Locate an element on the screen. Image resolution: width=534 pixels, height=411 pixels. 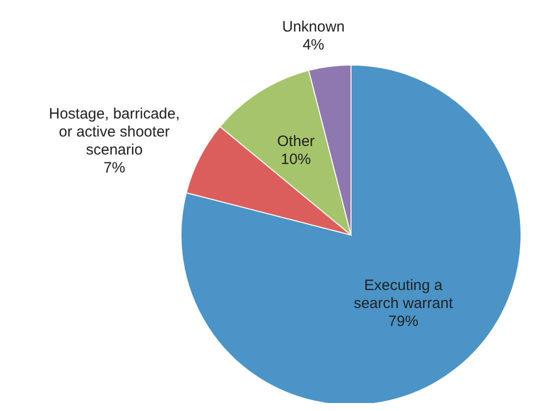
slice-label: Hostage, barricade, or active shooter scenario is located at coordinates (114, 131).